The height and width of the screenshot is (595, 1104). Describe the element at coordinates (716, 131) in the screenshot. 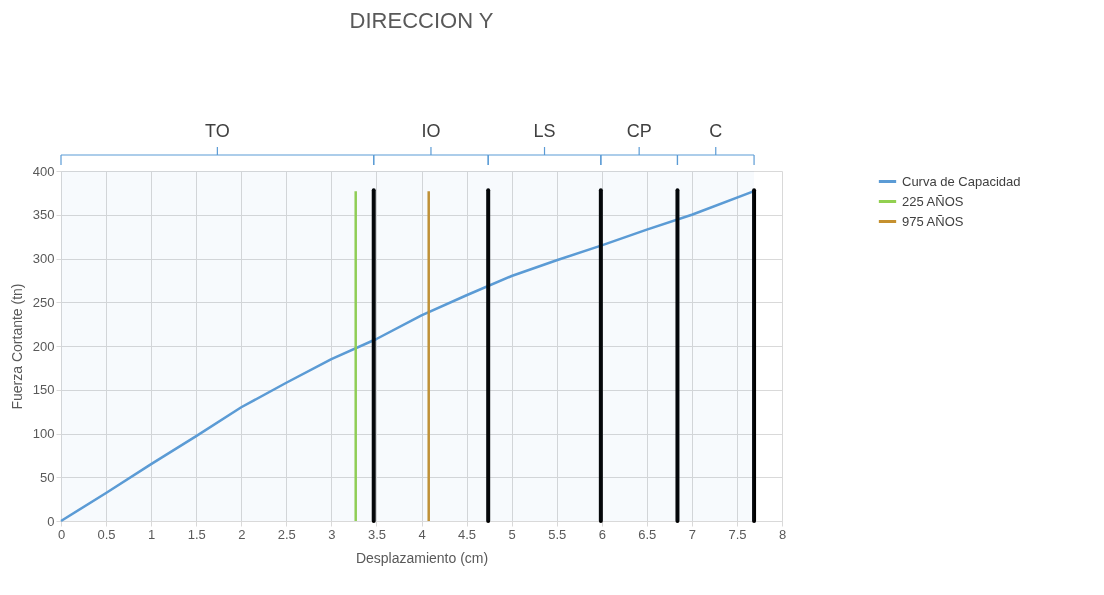

I see `band-label: C` at that location.